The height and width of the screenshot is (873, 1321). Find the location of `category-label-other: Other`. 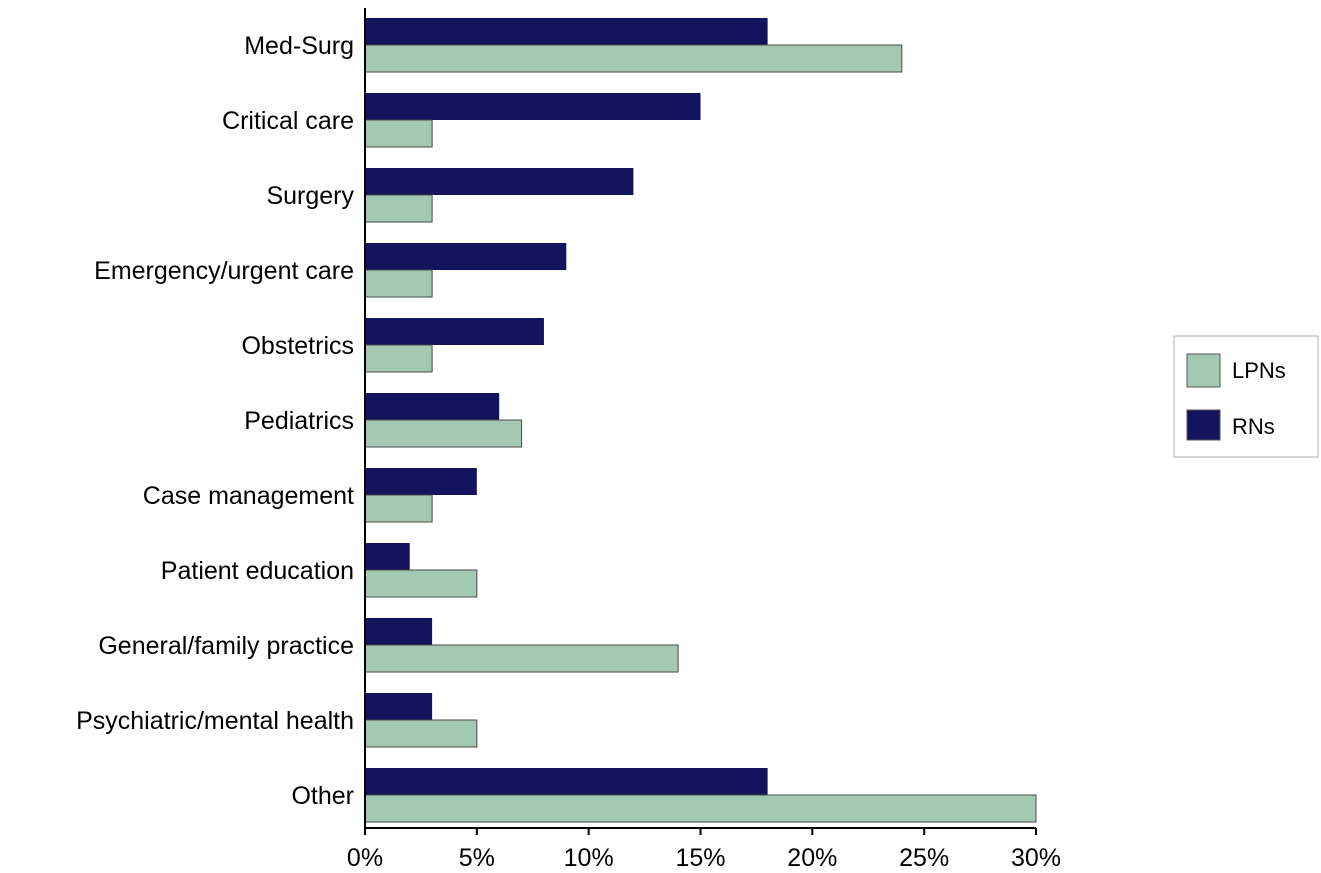

category-label-other: Other is located at coordinates (322, 796).